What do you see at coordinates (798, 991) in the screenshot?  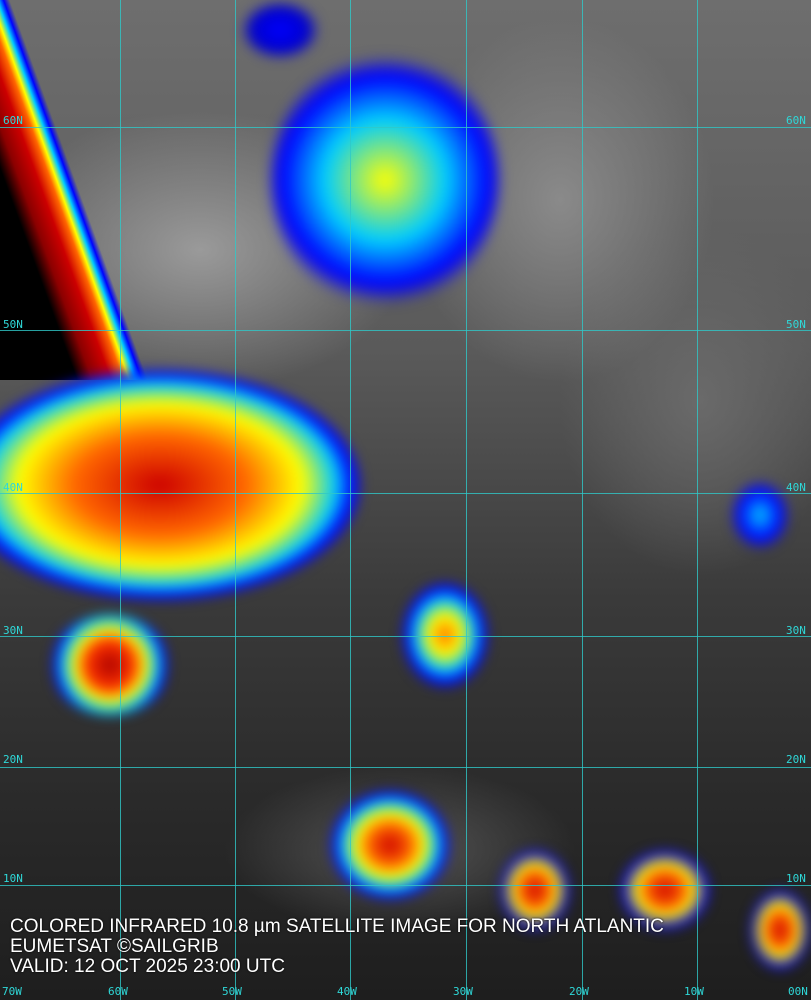 I see `lon-label: 00N` at bounding box center [798, 991].